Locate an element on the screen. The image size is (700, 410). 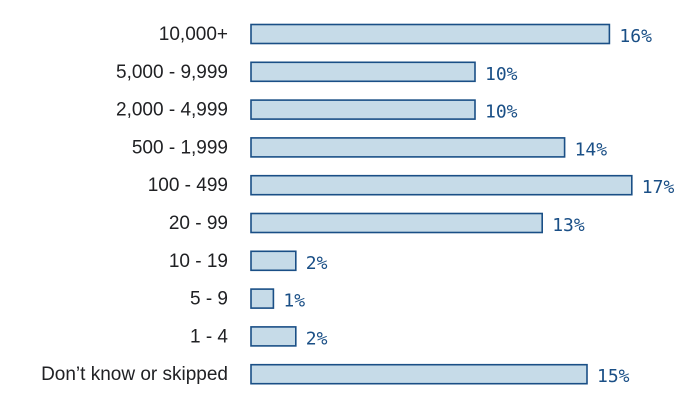
category-label: 5,000 - 9,999 is located at coordinates (172, 72).